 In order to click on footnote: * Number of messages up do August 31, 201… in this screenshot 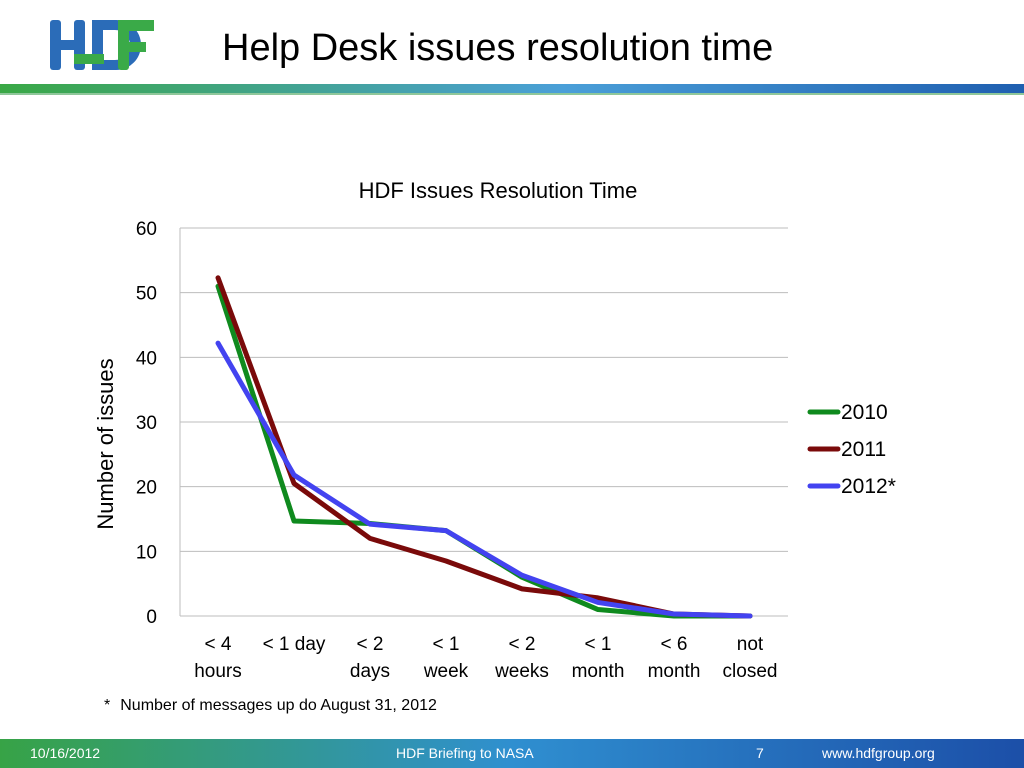, I will do `click(270, 706)`.